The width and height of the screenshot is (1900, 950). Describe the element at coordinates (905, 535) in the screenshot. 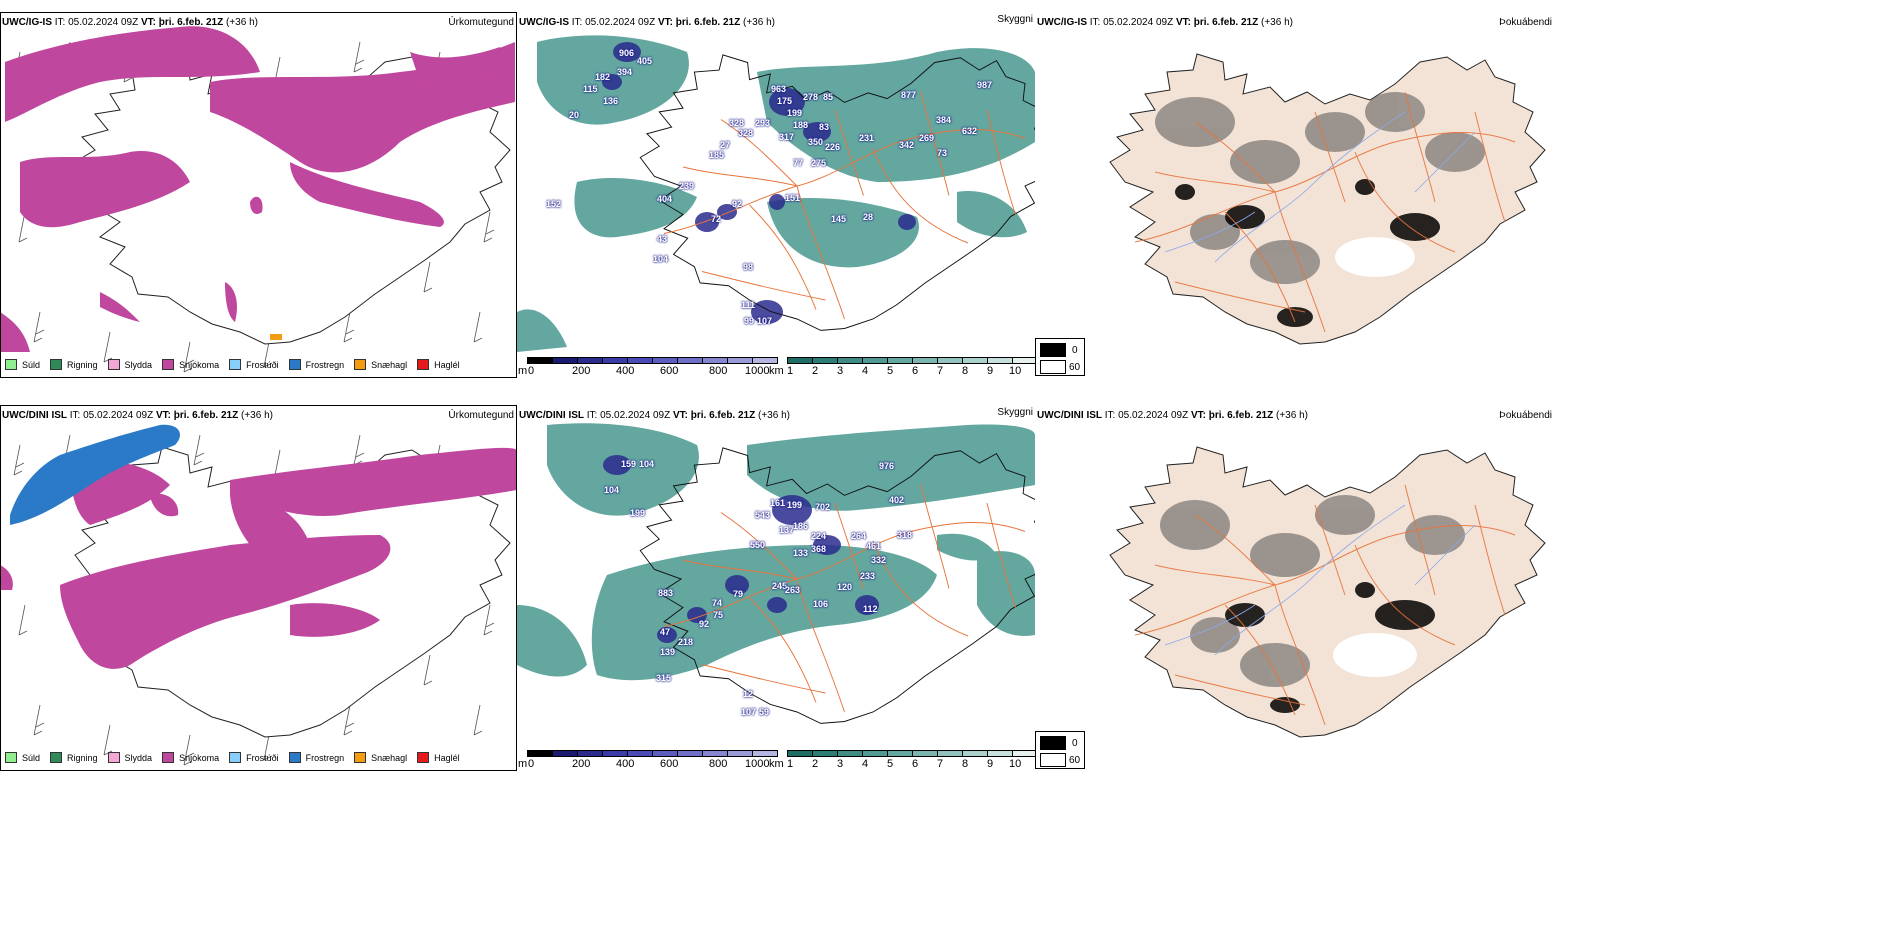

I see `vis-value: 318` at that location.